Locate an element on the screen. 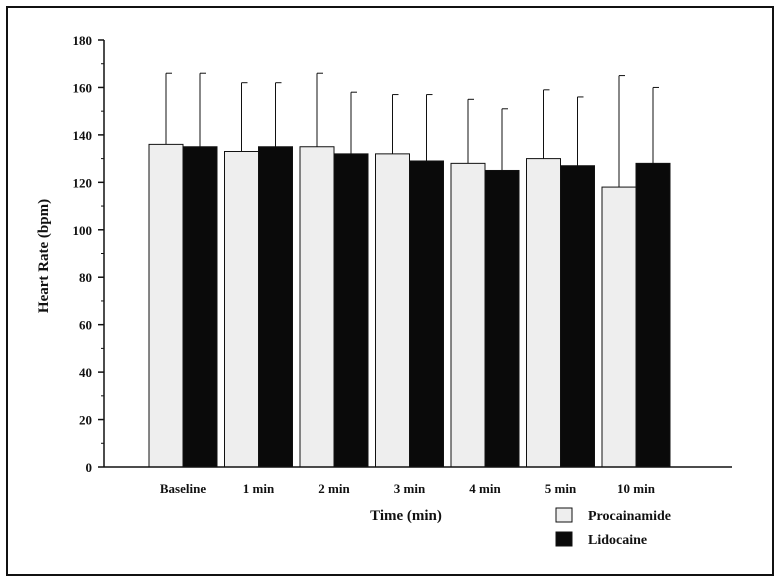  x-category-labels: Baseline 1 min 2 min 3 min 4 min 5 min 10 min is located at coordinates (408, 488).